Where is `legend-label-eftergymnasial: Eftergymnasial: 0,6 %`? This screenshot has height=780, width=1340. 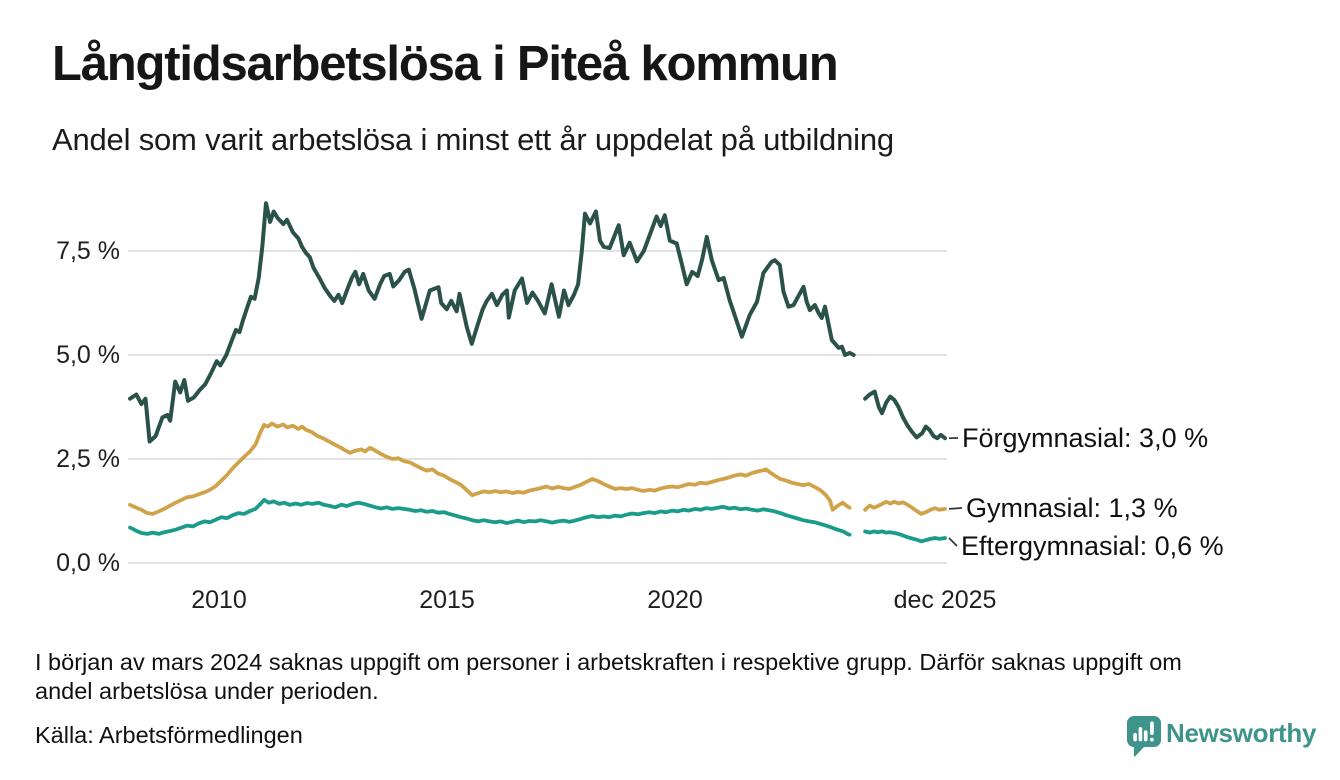
legend-label-eftergymnasial: Eftergymnasial: 0,6 % is located at coordinates (1092, 546).